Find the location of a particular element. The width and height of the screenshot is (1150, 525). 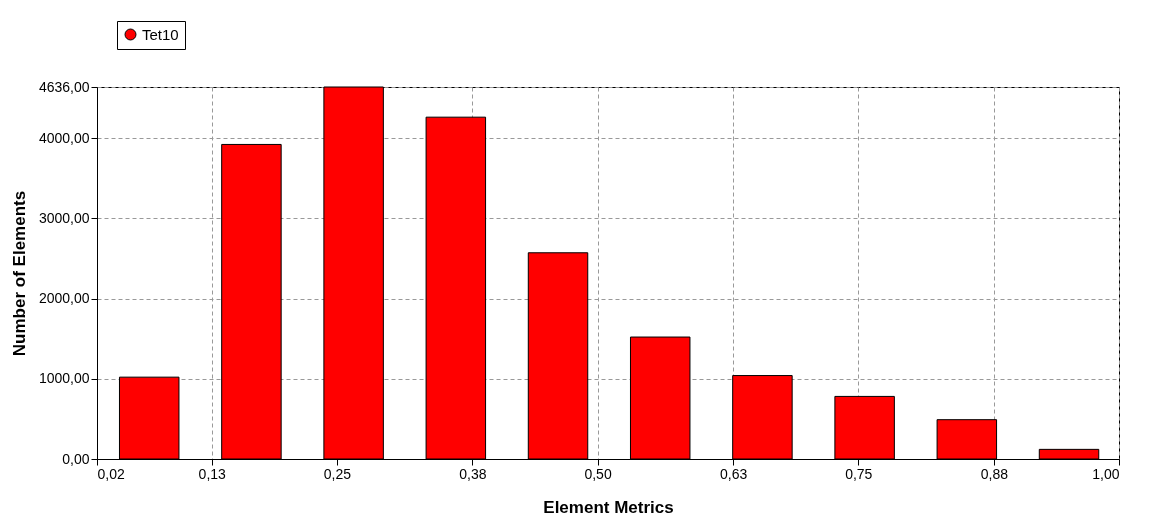

x-axis-title: Element Metrics is located at coordinates (608, 507).